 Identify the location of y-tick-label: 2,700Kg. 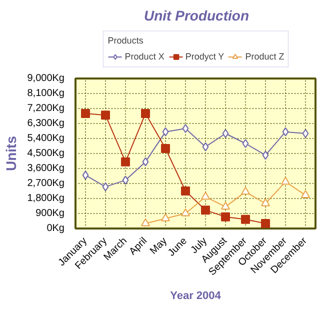
(46, 183).